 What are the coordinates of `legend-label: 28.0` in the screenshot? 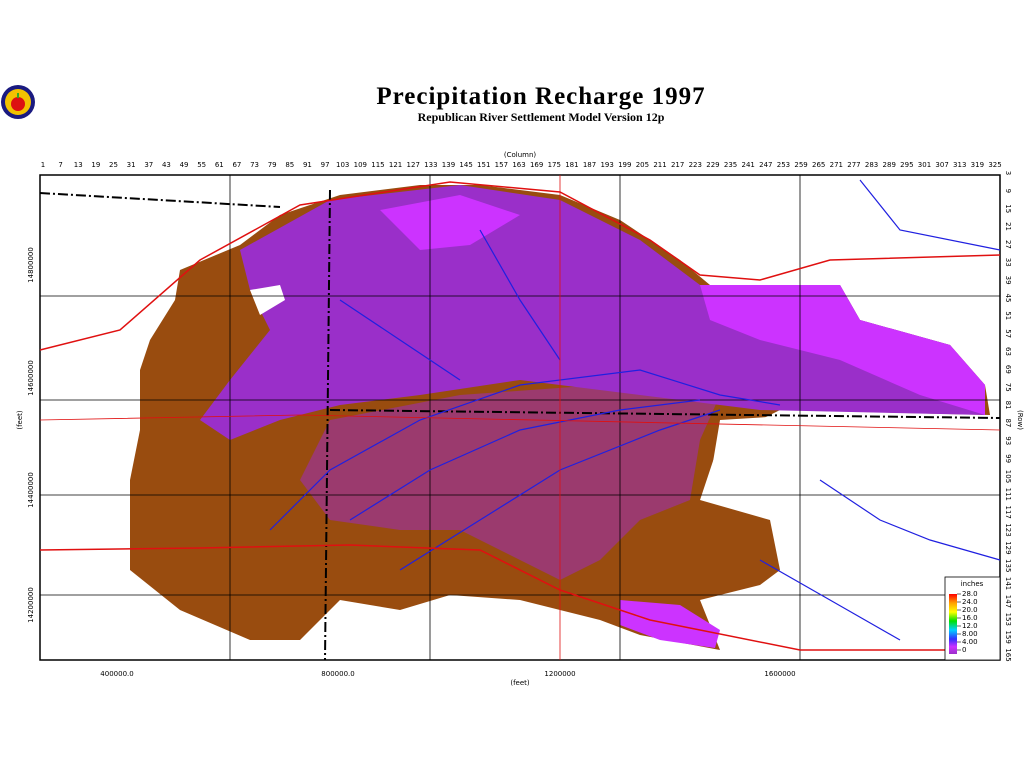 It's located at (970, 594).